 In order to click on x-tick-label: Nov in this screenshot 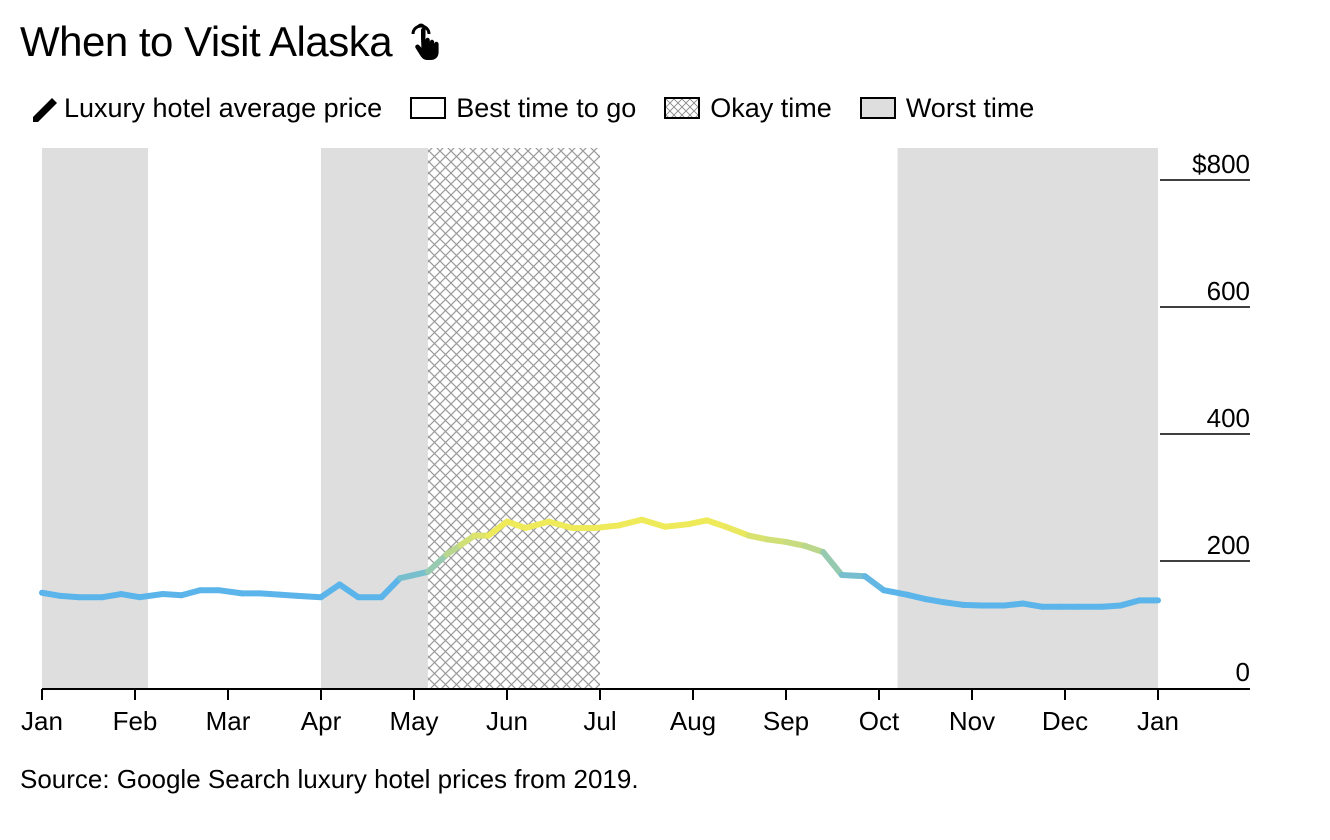, I will do `click(972, 721)`.